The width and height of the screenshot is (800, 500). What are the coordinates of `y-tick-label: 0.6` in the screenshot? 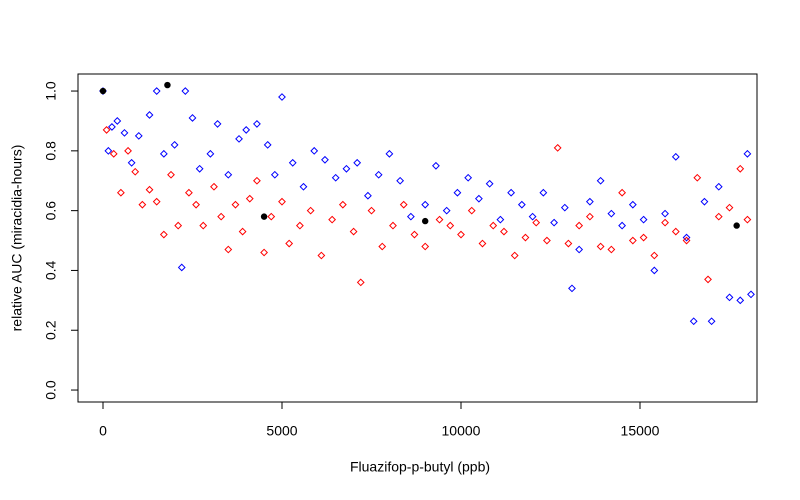 It's located at (51, 211).